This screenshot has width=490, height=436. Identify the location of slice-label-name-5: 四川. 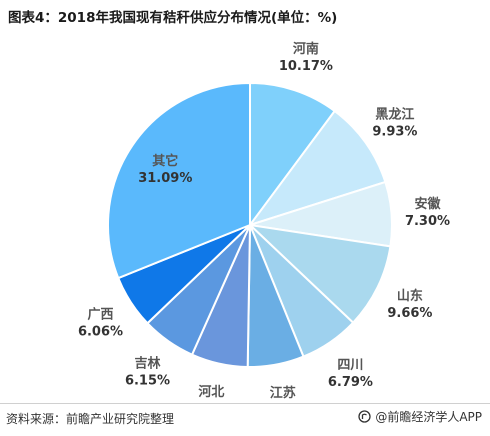
(350, 365).